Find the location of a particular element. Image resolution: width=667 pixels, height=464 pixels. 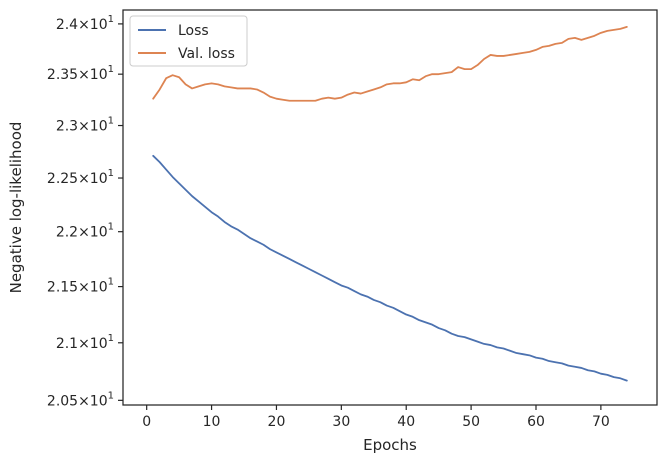

y-tick-label: 2.2×10¹ is located at coordinates (85, 231).